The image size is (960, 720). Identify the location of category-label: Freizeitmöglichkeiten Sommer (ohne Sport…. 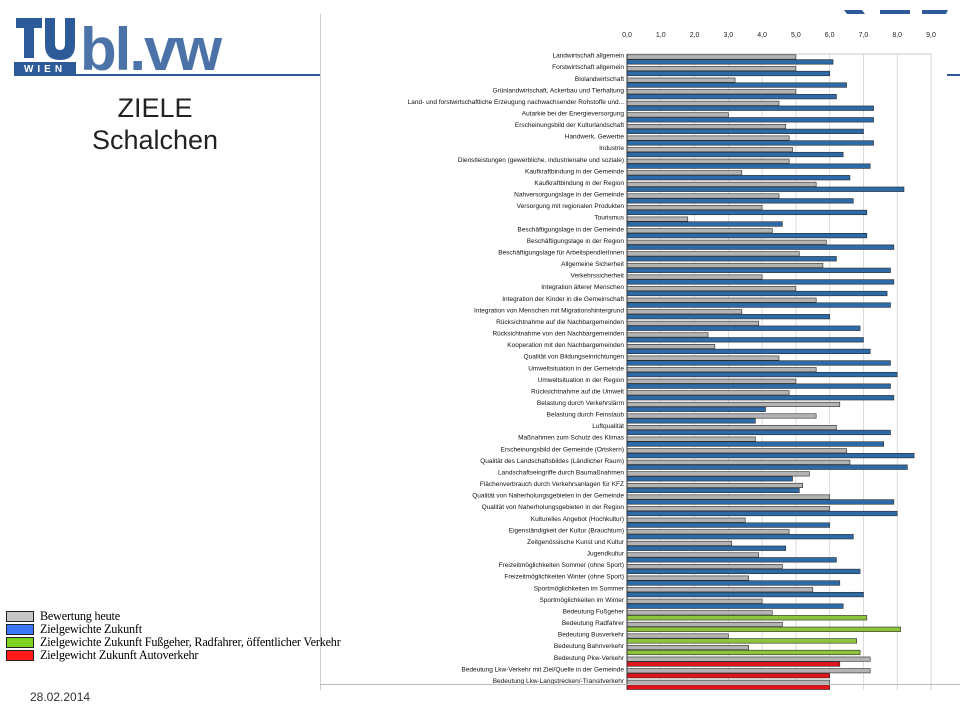
(561, 565).